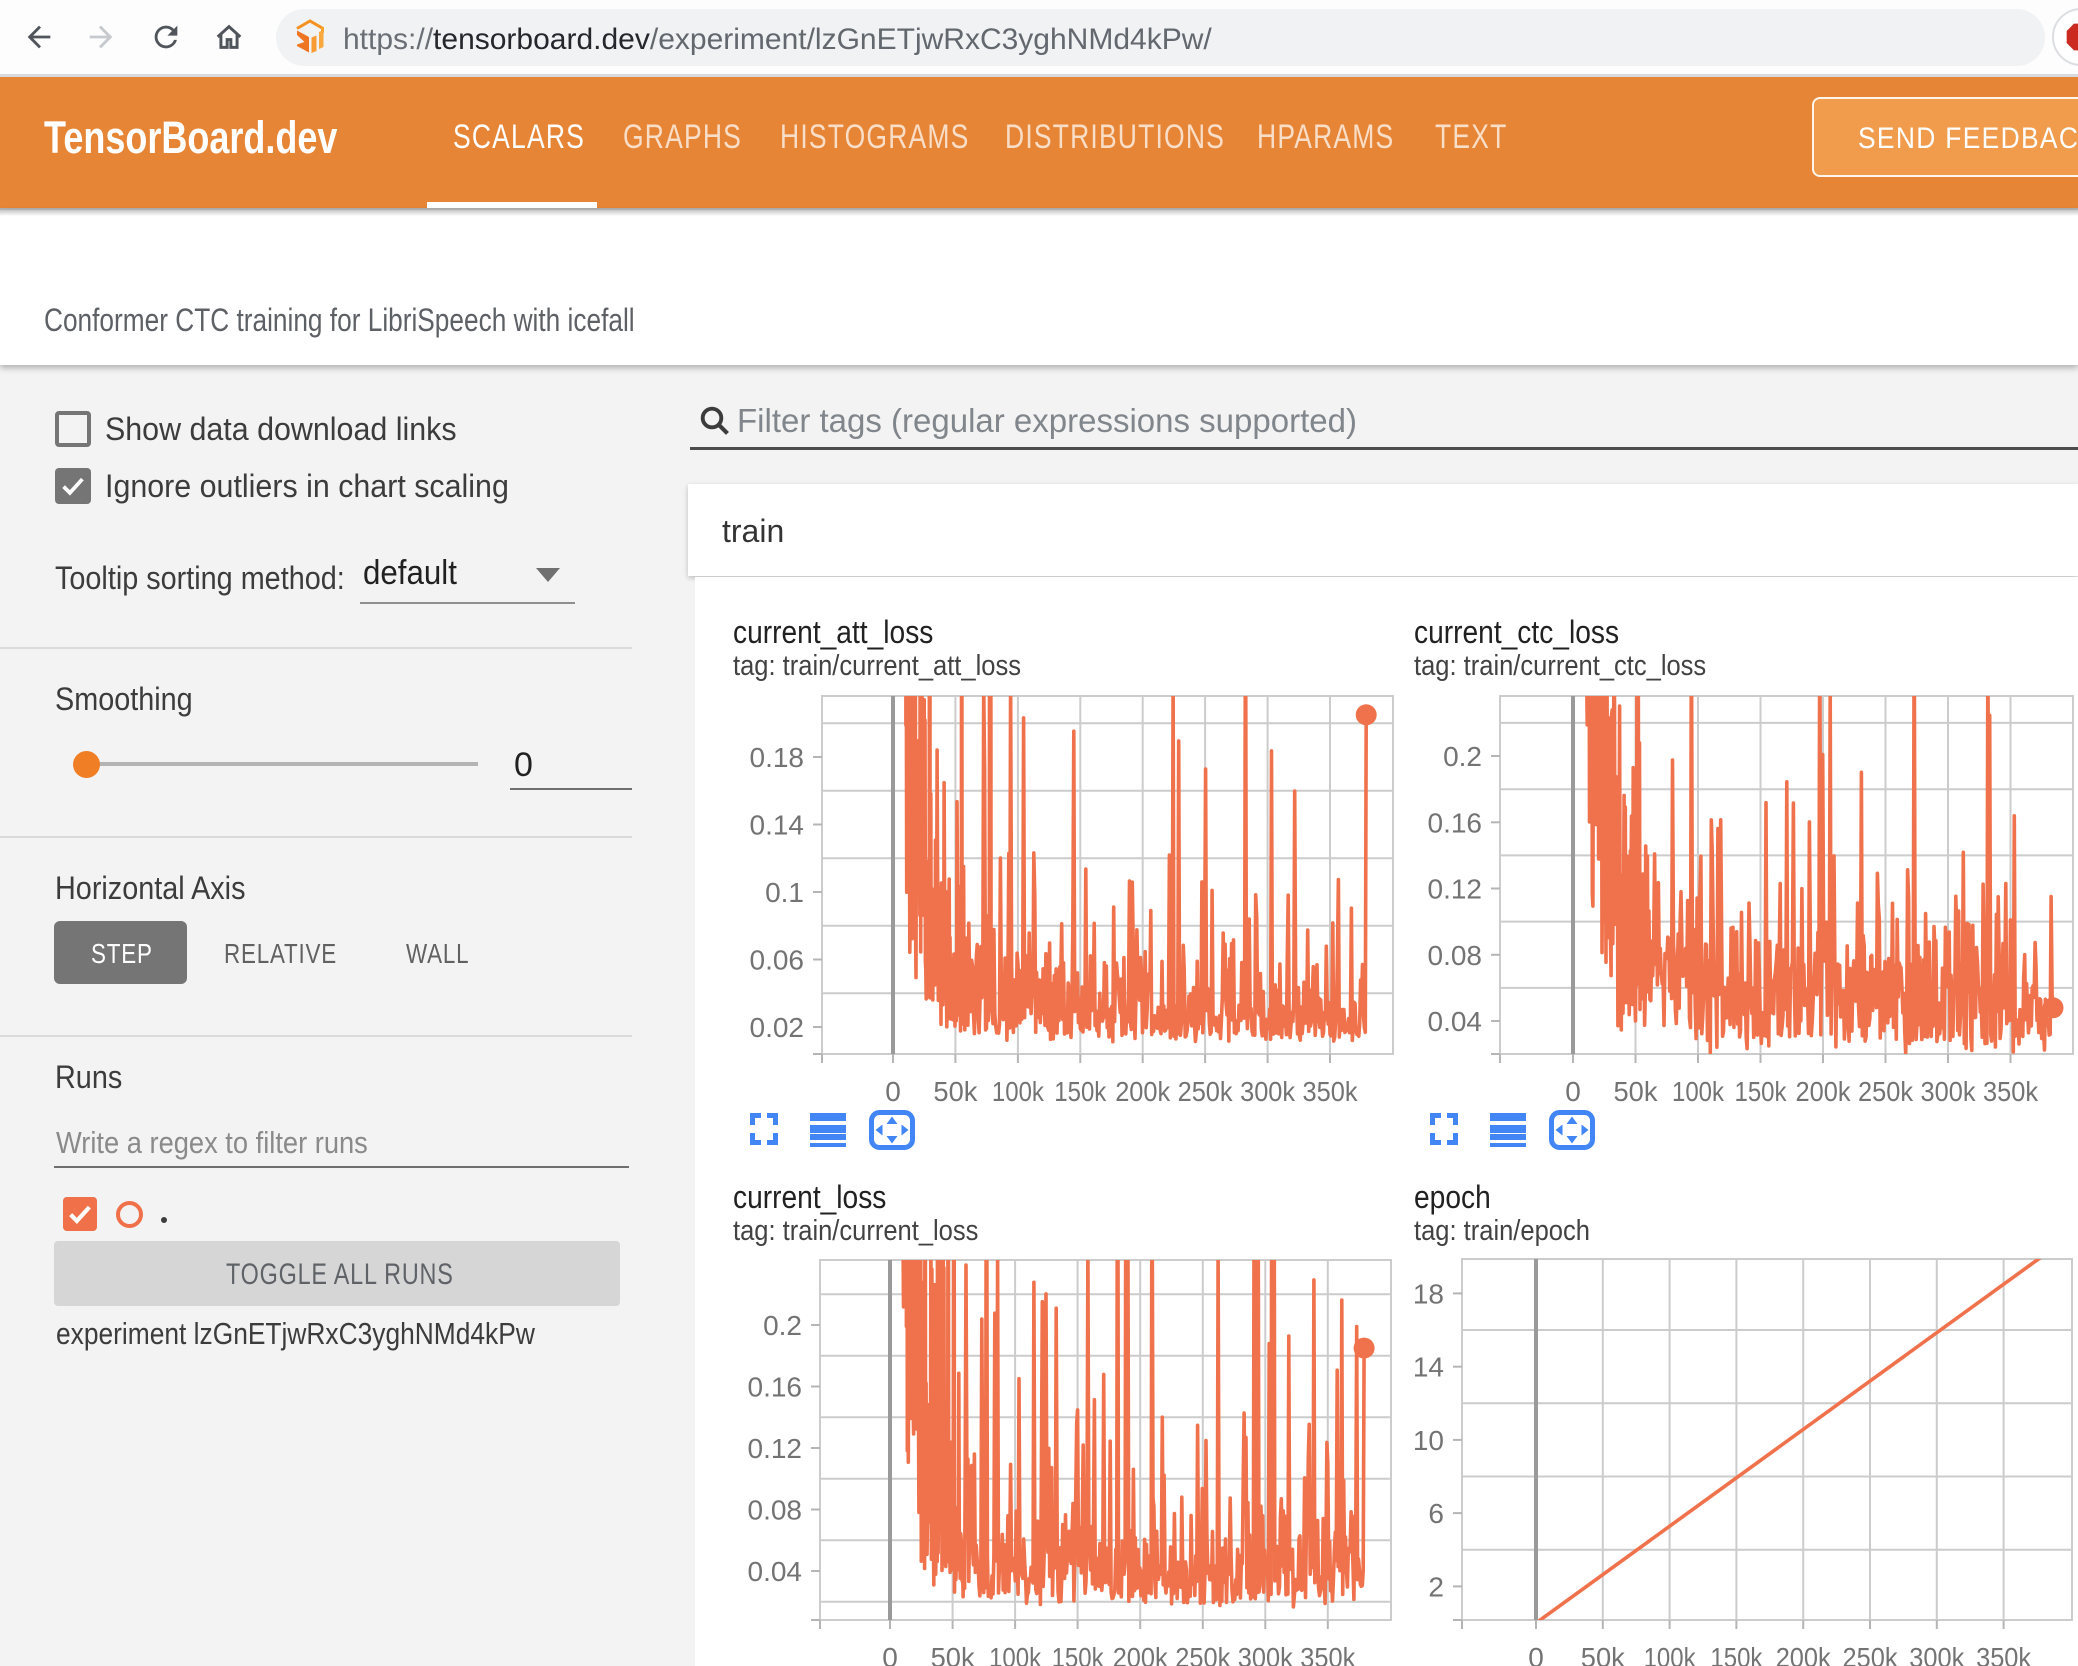  What do you see at coordinates (784, 892) in the screenshot?
I see `svg-text: 0.1` at bounding box center [784, 892].